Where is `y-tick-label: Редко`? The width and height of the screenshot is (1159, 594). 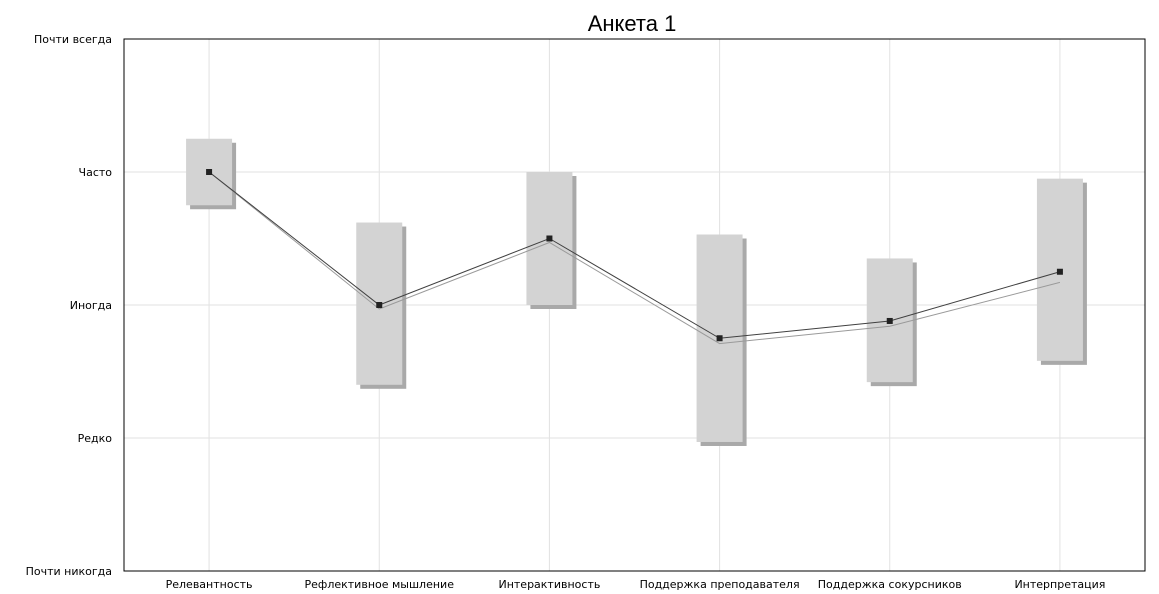 y-tick-label: Редко is located at coordinates (95, 438).